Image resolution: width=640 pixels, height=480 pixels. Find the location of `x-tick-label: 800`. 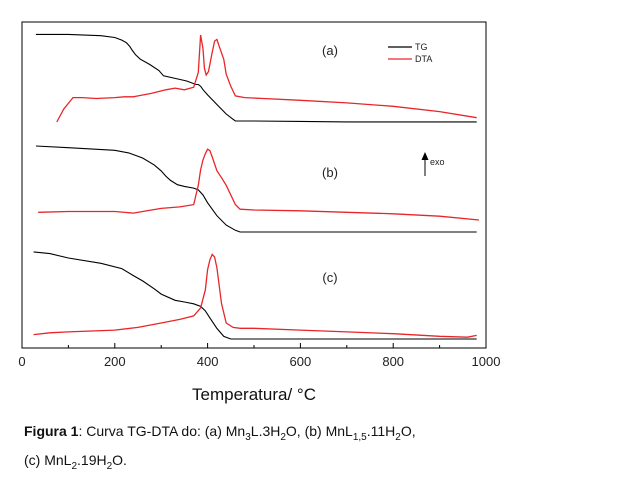

x-tick-label: 800 is located at coordinates (393, 361).